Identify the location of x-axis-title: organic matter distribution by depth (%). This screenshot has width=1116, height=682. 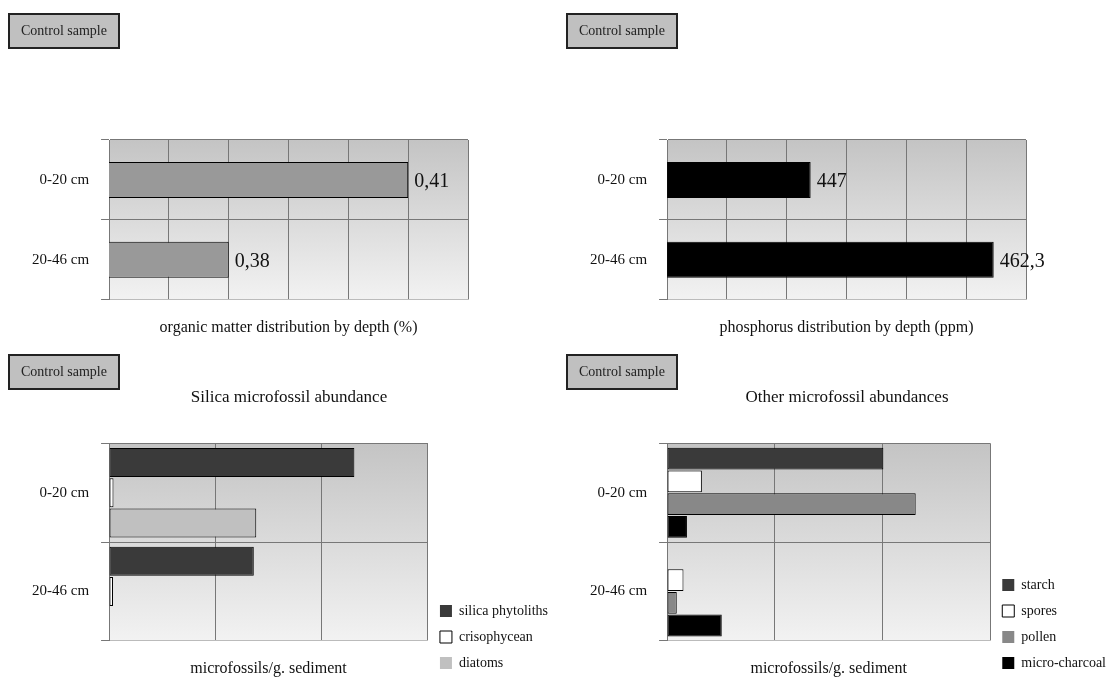
(288, 326).